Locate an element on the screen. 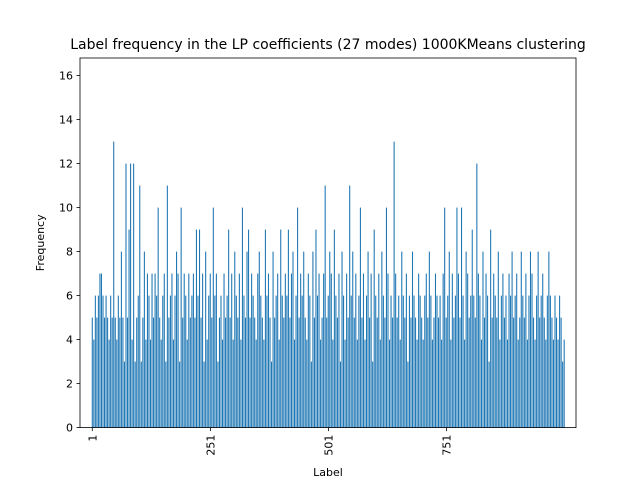 The height and width of the screenshot is (480, 640). y-axis-label: Frequency is located at coordinates (40, 242).